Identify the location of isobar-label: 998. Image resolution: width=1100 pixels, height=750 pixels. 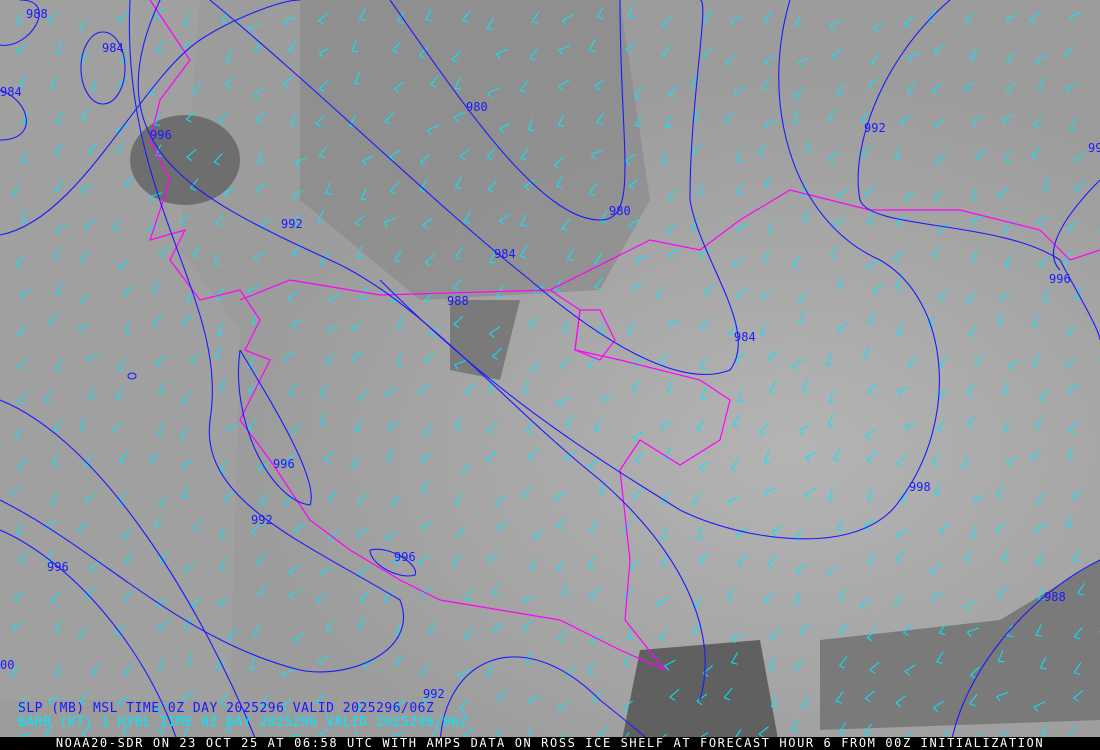
(920, 487).